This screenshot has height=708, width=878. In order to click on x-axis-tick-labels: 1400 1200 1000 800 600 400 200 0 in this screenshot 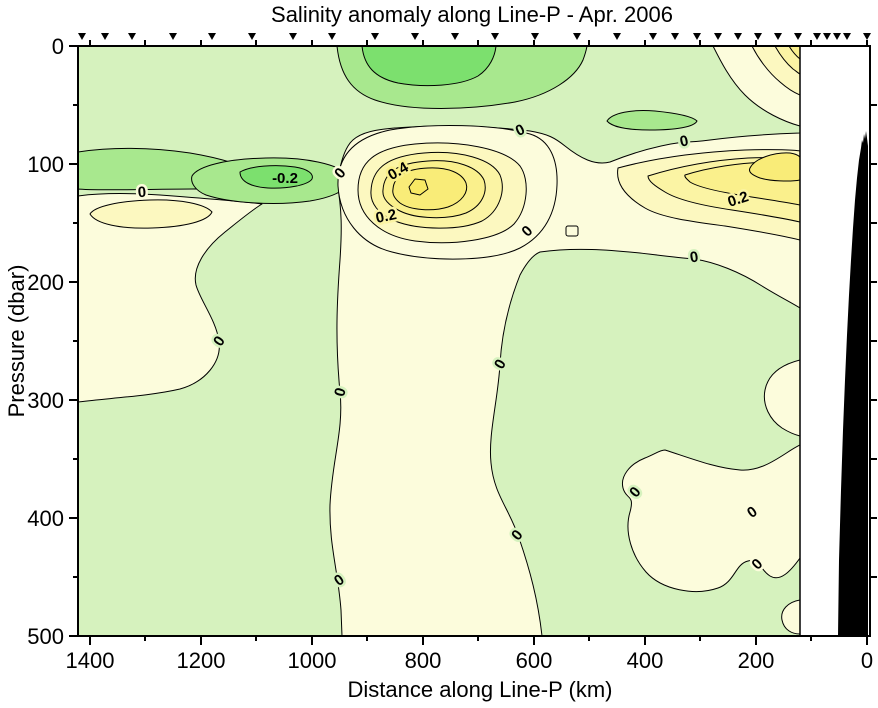, I will do `click(470, 660)`.